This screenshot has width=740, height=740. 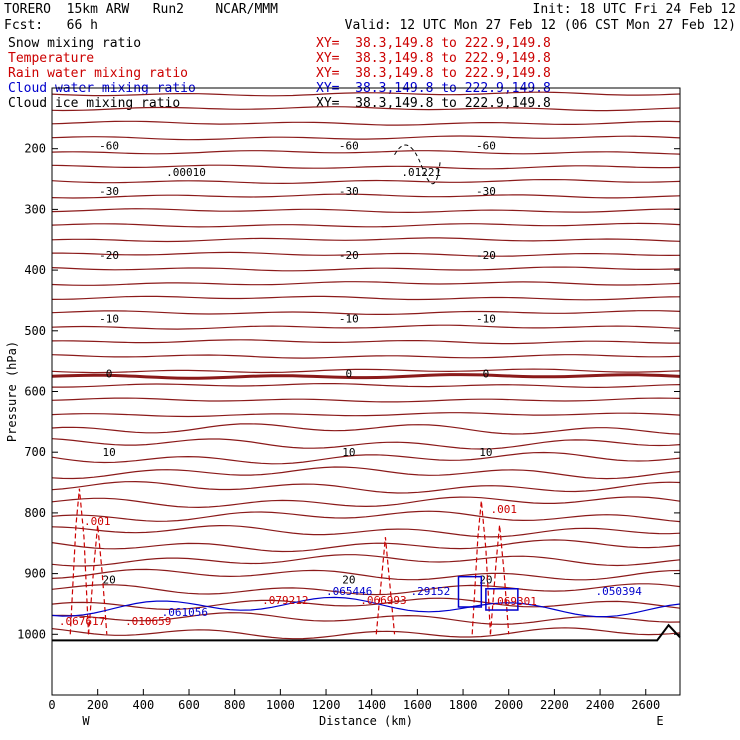 What do you see at coordinates (35, 574) in the screenshot?
I see `y-tick-label: 900` at bounding box center [35, 574].